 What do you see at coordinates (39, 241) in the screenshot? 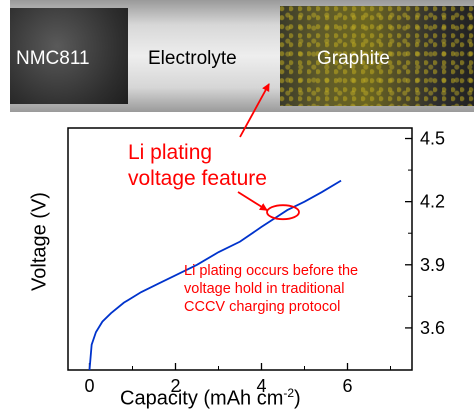
I see `y-axis-label: Voltage (V)` at bounding box center [39, 241].